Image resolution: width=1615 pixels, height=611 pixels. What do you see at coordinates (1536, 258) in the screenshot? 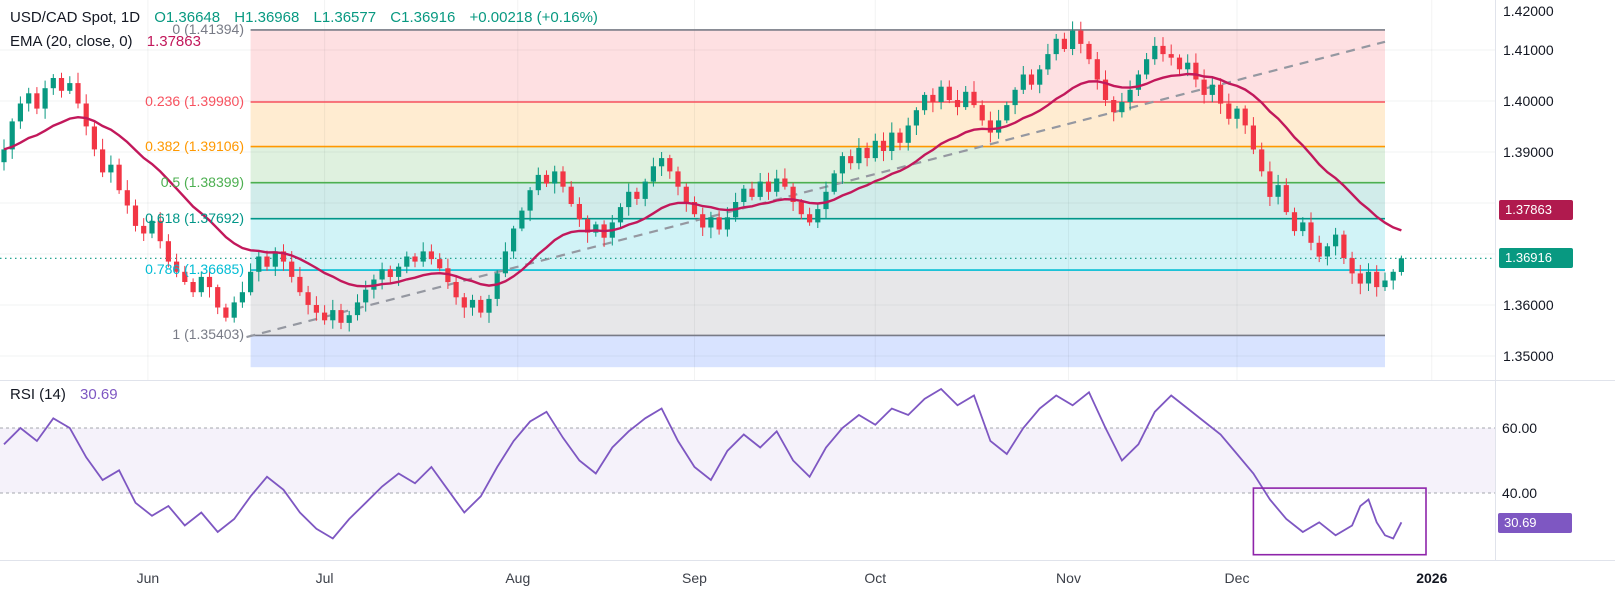
I see `last-price-badge: 1.36916` at bounding box center [1536, 258].